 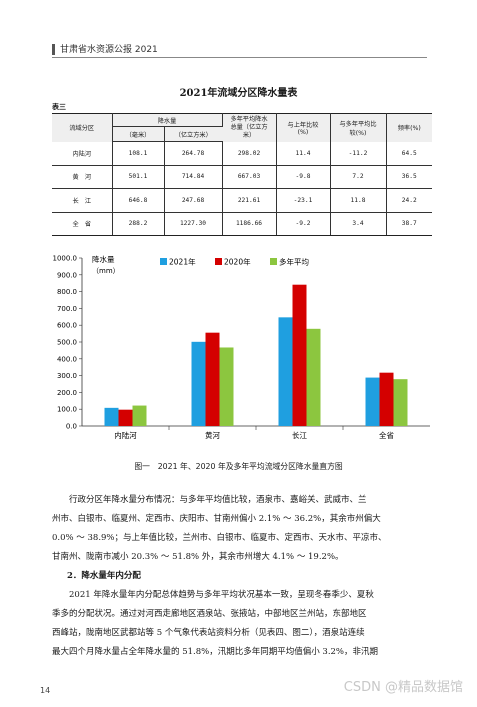 What do you see at coordinates (358, 177) in the screenshot?
I see `cell-vs-avg: 7.2` at bounding box center [358, 177].